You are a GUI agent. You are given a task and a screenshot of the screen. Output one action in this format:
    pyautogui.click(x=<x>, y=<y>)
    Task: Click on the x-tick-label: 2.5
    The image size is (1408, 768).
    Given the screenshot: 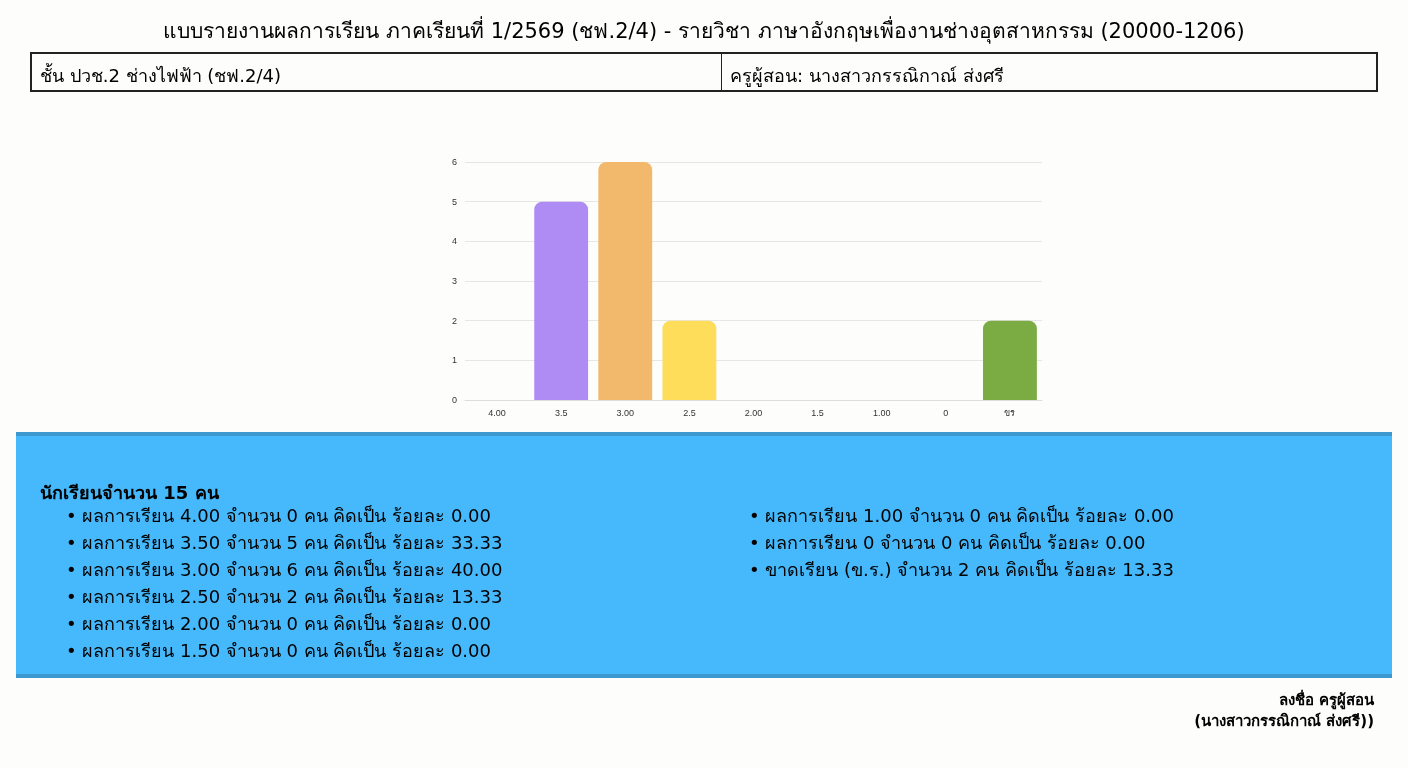 What is the action you would take?
    pyautogui.click(x=689, y=412)
    